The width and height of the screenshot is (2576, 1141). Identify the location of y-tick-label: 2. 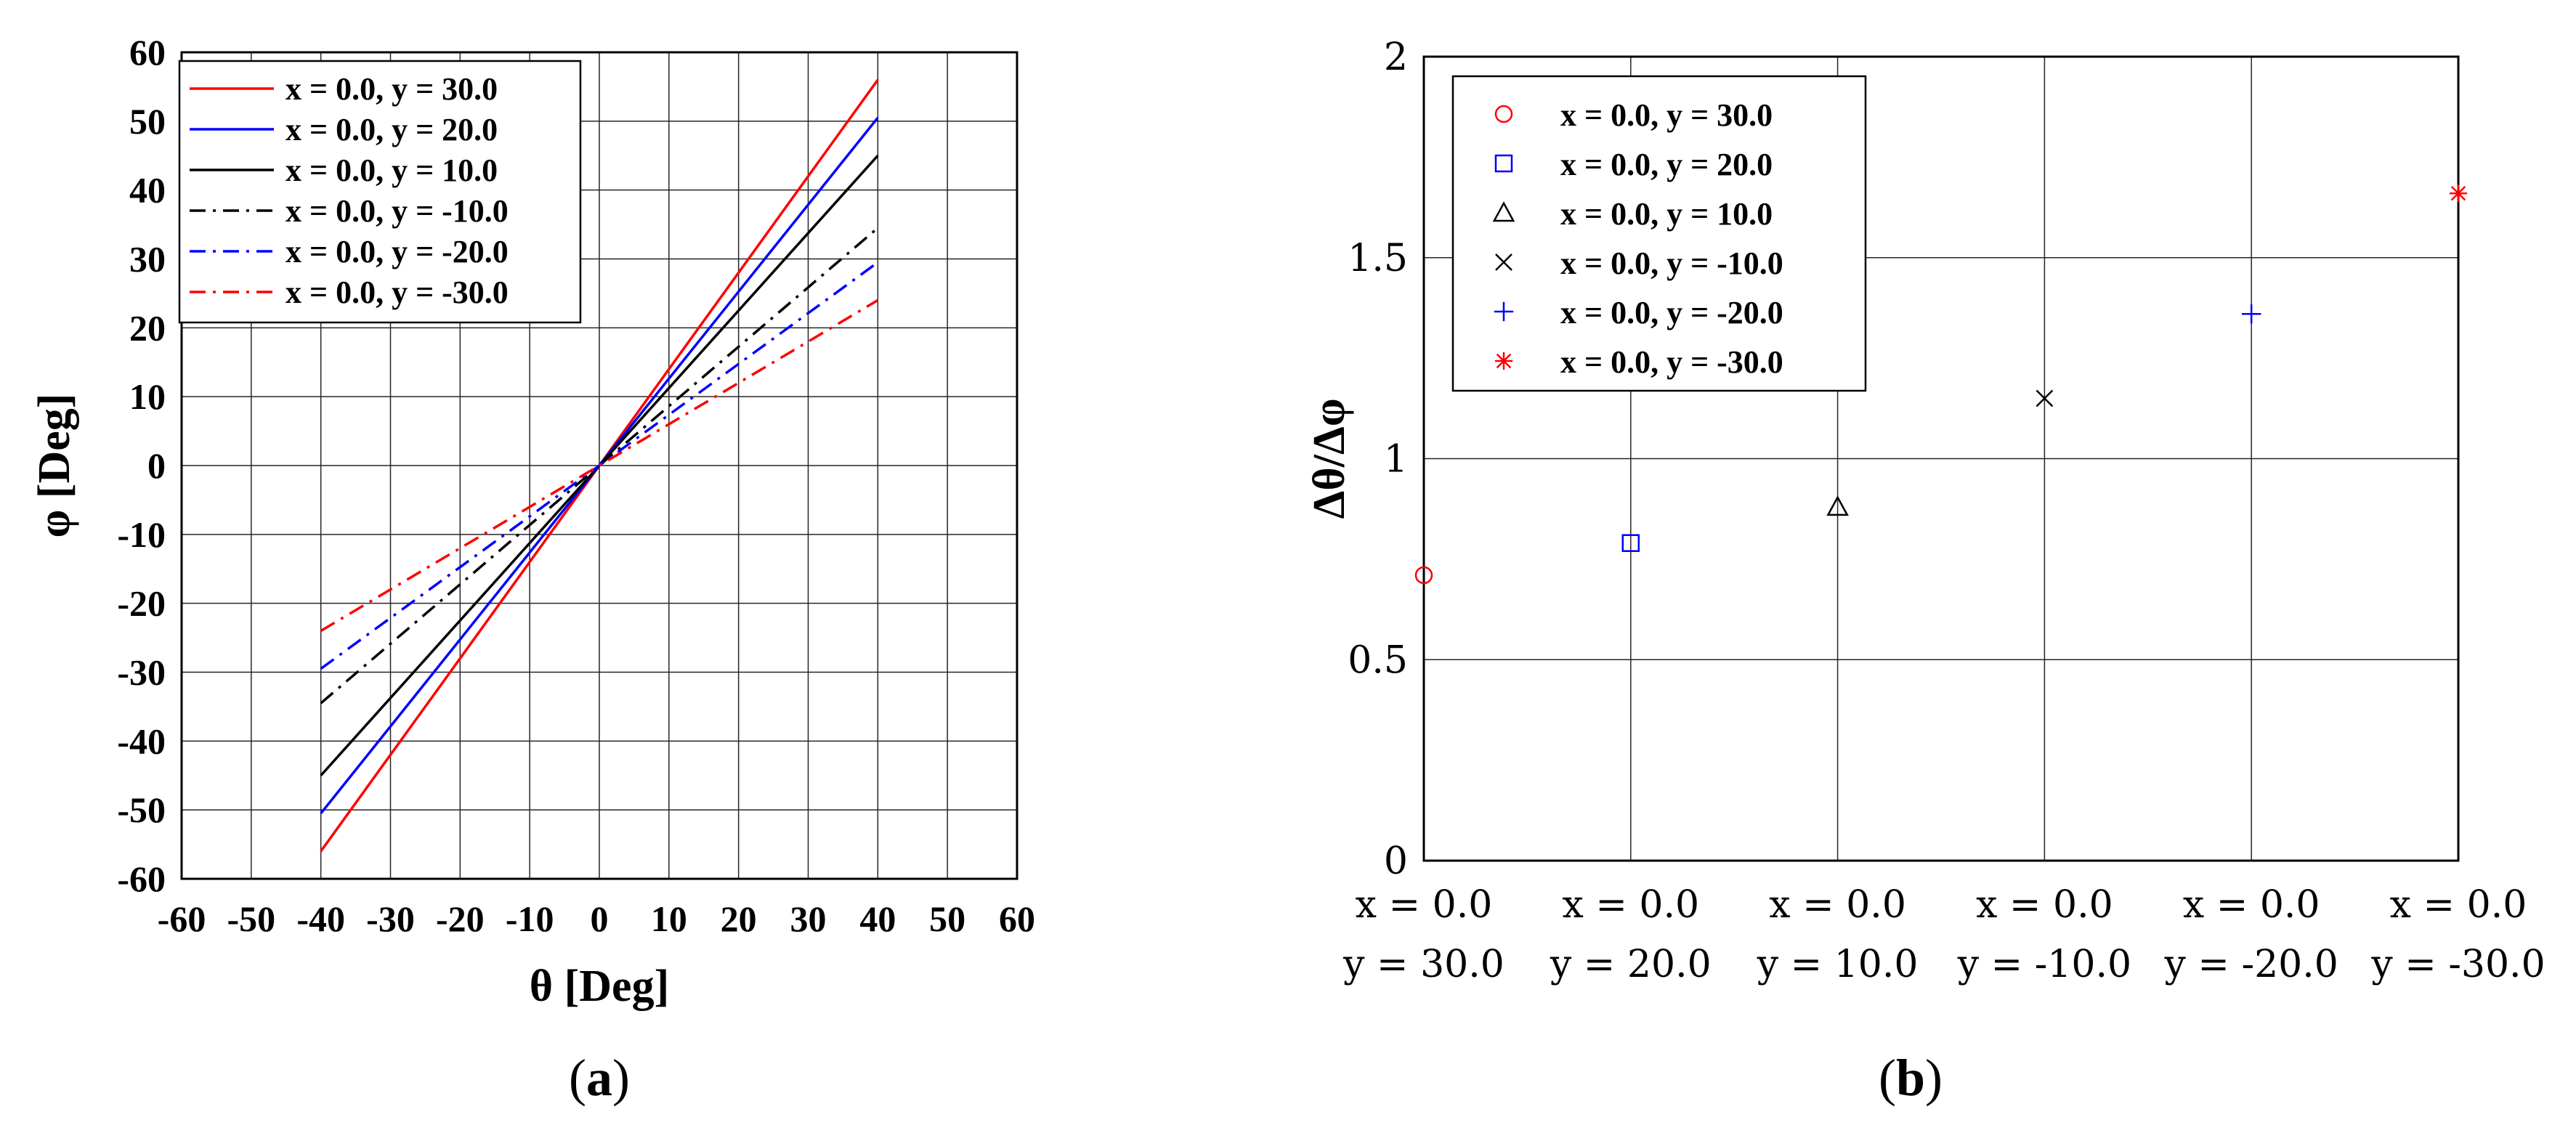
(1396, 57).